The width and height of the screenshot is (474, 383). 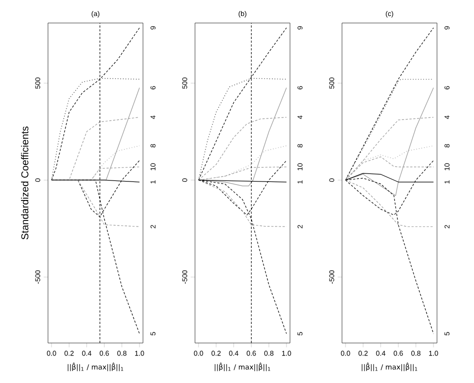 I want to click on y-axis-title: Standardized Coefficients, so click(x=24, y=183).